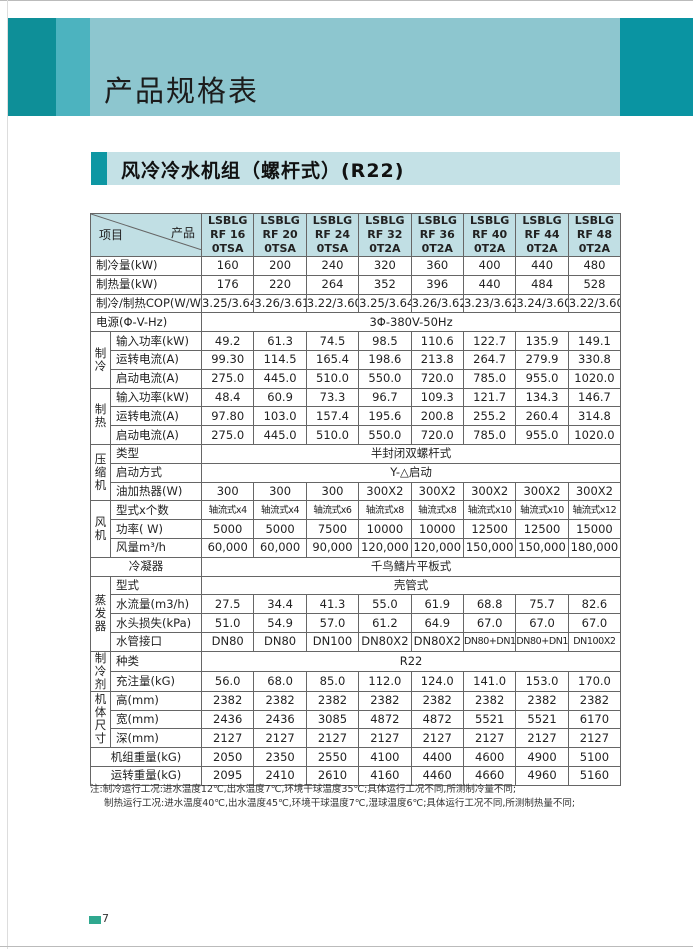 This screenshot has height=949, width=693. What do you see at coordinates (594, 303) in the screenshot?
I see `value-cell: 3.22/3.60` at bounding box center [594, 303].